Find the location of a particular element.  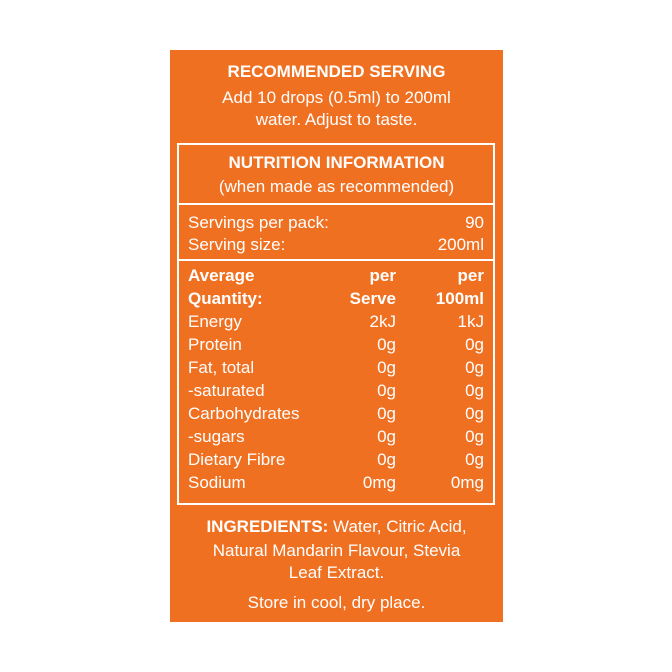

header-name: Average is located at coordinates (221, 275).